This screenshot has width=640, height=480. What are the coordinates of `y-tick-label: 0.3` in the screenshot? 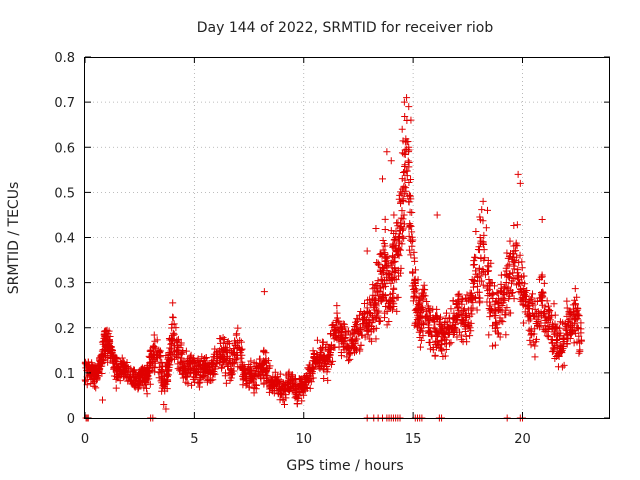 It's located at (64, 284).